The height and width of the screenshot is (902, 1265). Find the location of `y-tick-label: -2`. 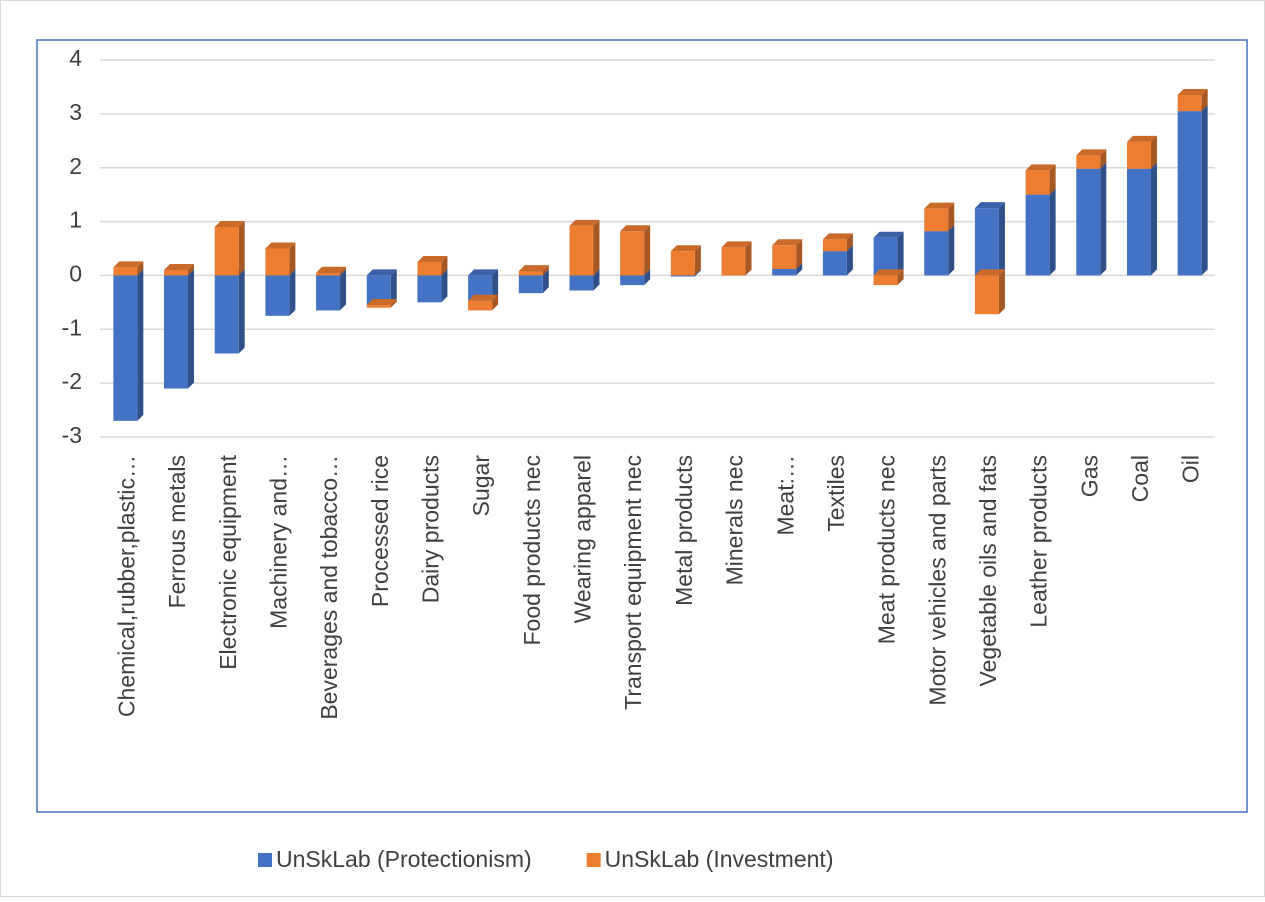

y-tick-label: -2 is located at coordinates (72, 381).